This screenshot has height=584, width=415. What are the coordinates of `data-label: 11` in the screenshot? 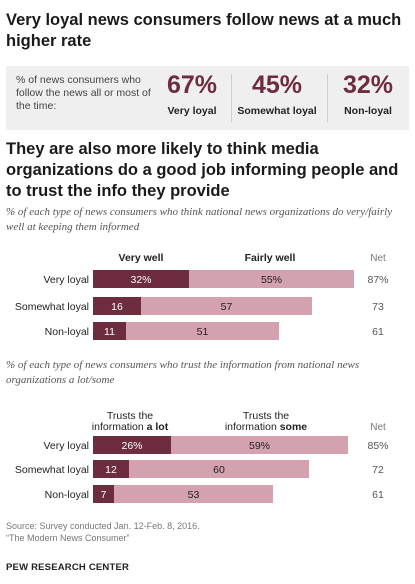 It's located at (109, 332).